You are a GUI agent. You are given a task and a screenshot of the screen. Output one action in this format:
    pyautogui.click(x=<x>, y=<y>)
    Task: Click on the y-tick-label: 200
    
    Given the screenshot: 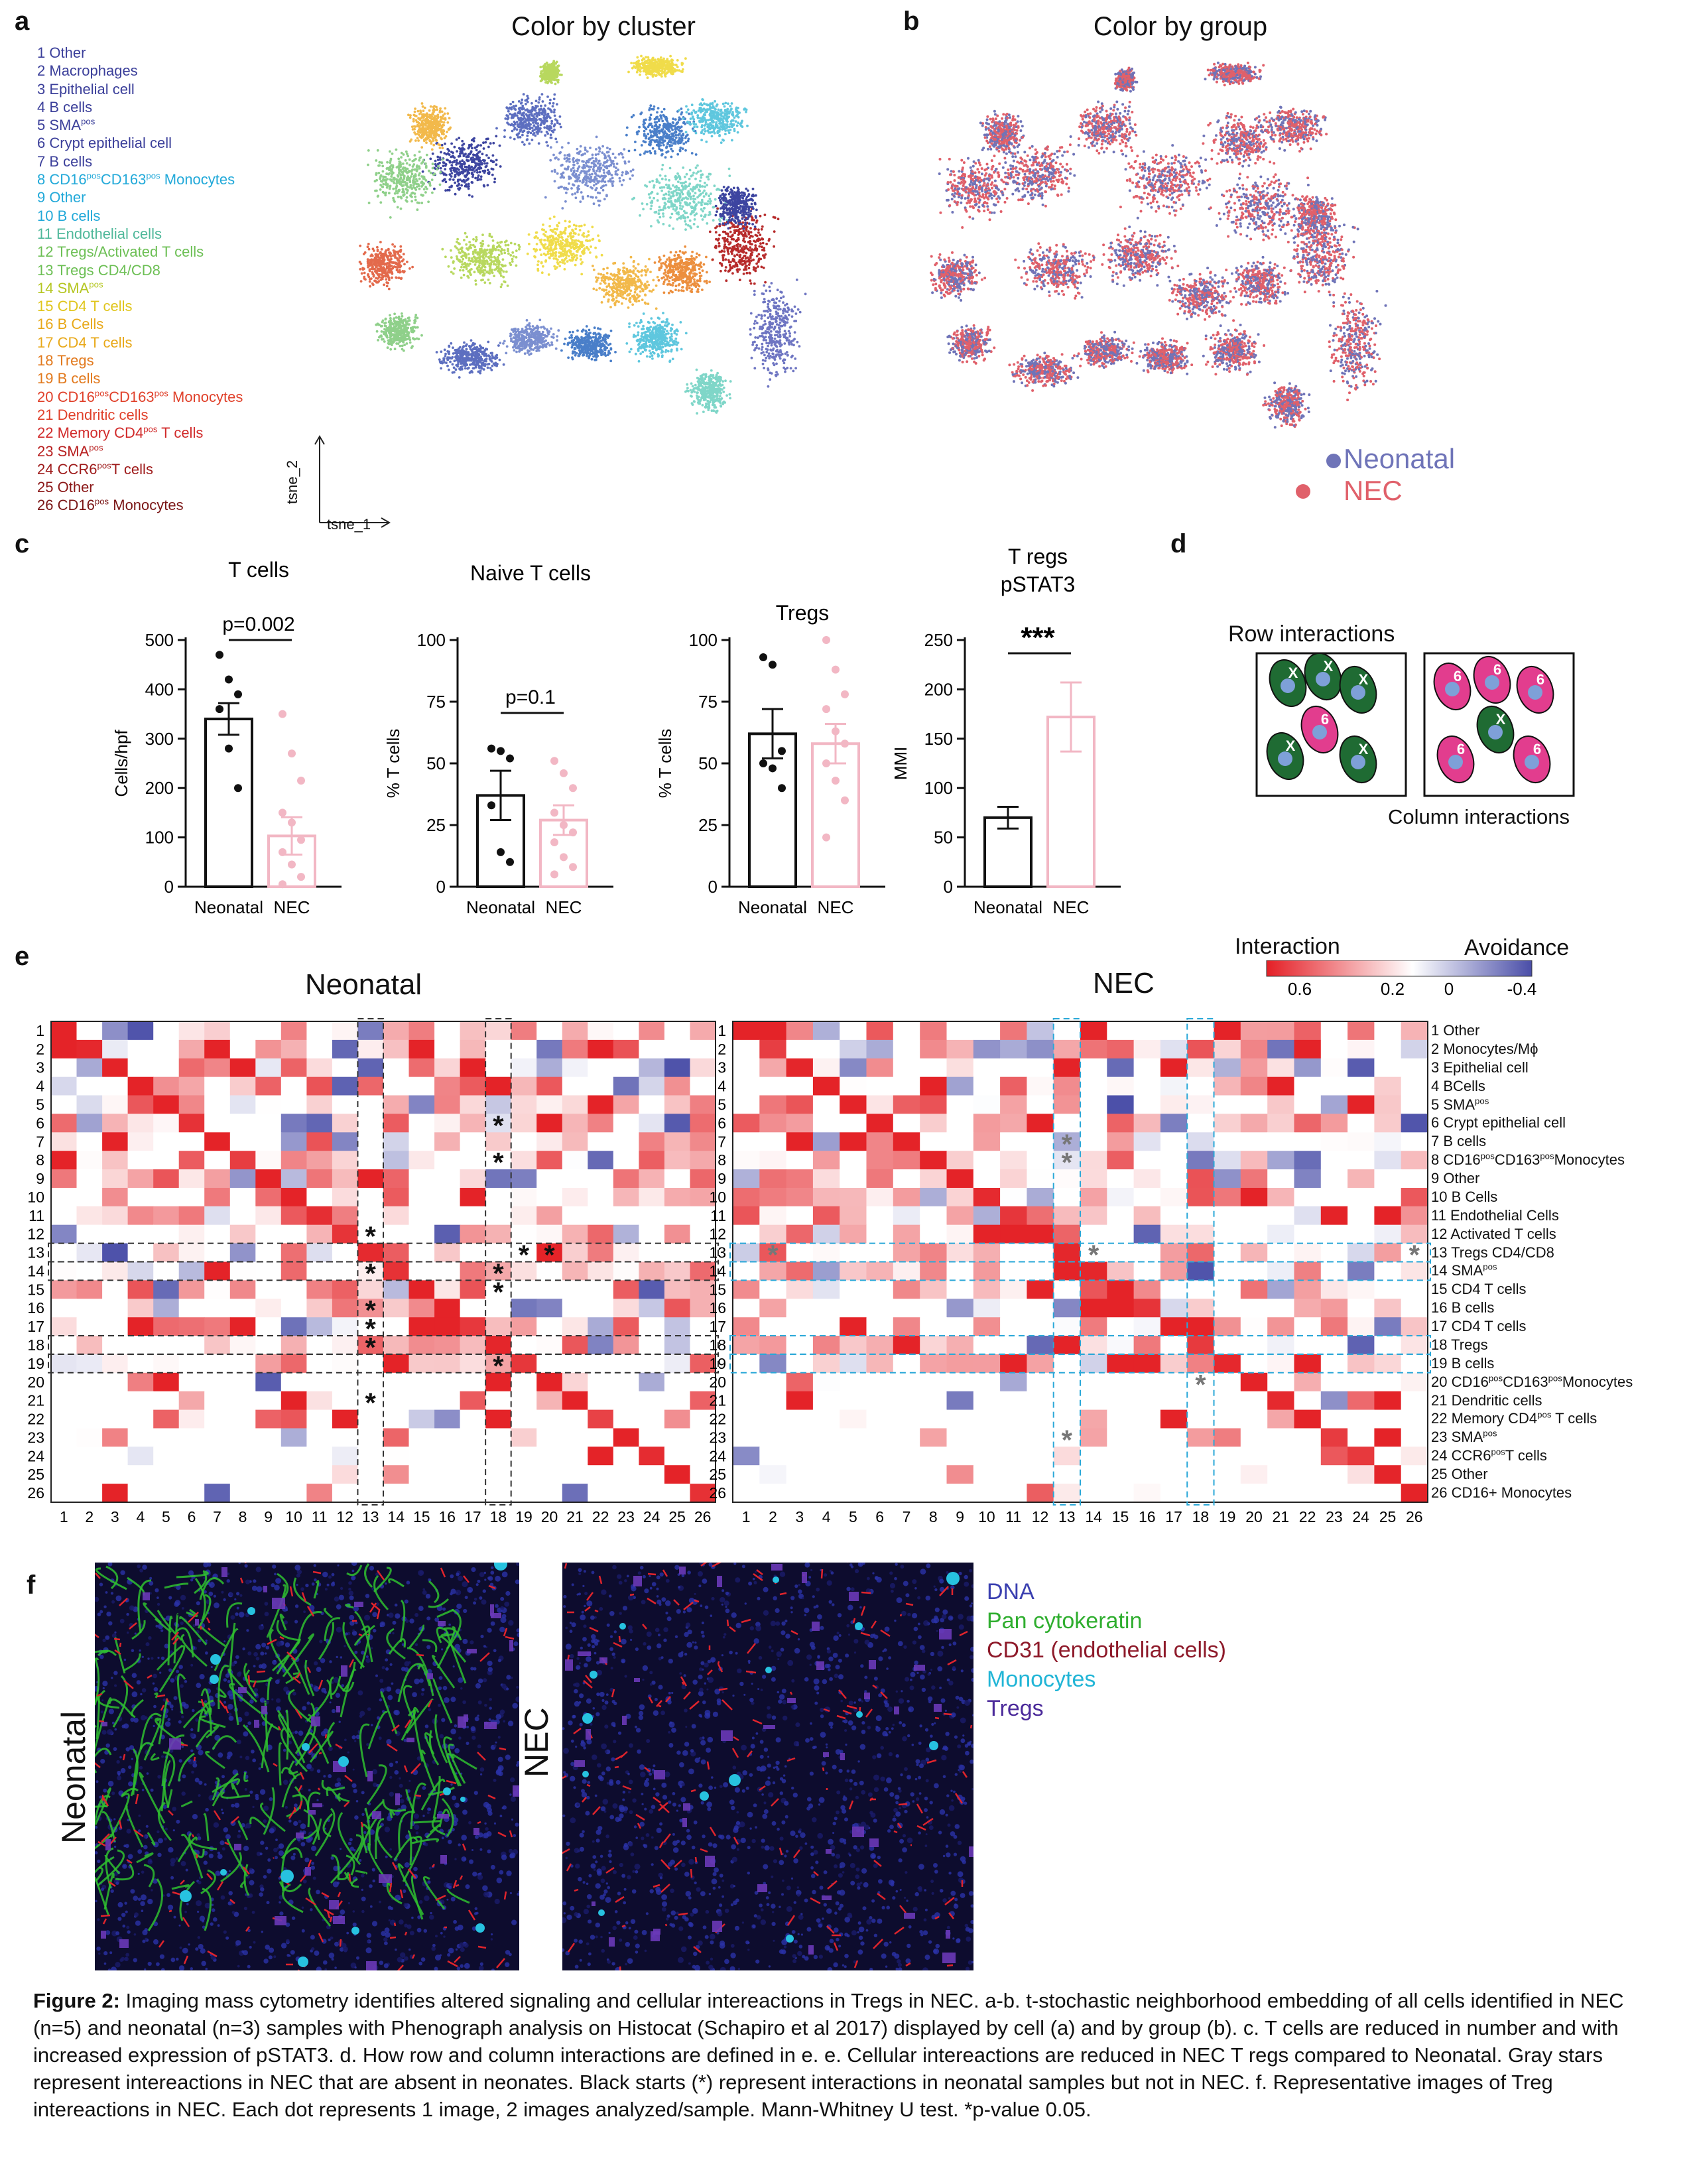 What is the action you would take?
    pyautogui.click(x=938, y=689)
    